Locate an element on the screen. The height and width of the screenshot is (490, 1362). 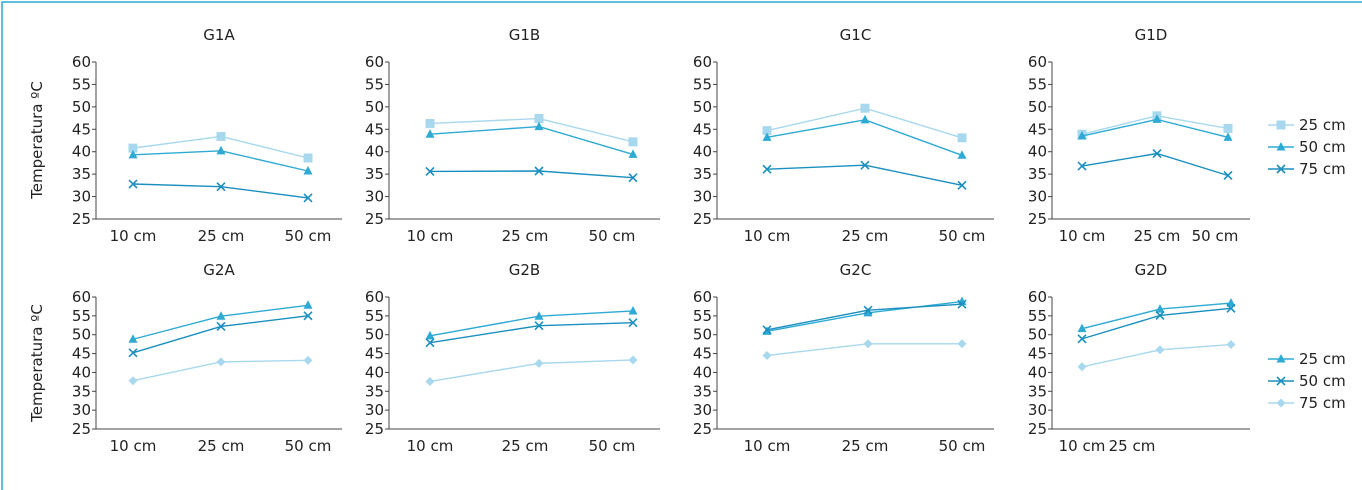
legend: 25 cm 50 cm 75 cm is located at coordinates (1307, 381).